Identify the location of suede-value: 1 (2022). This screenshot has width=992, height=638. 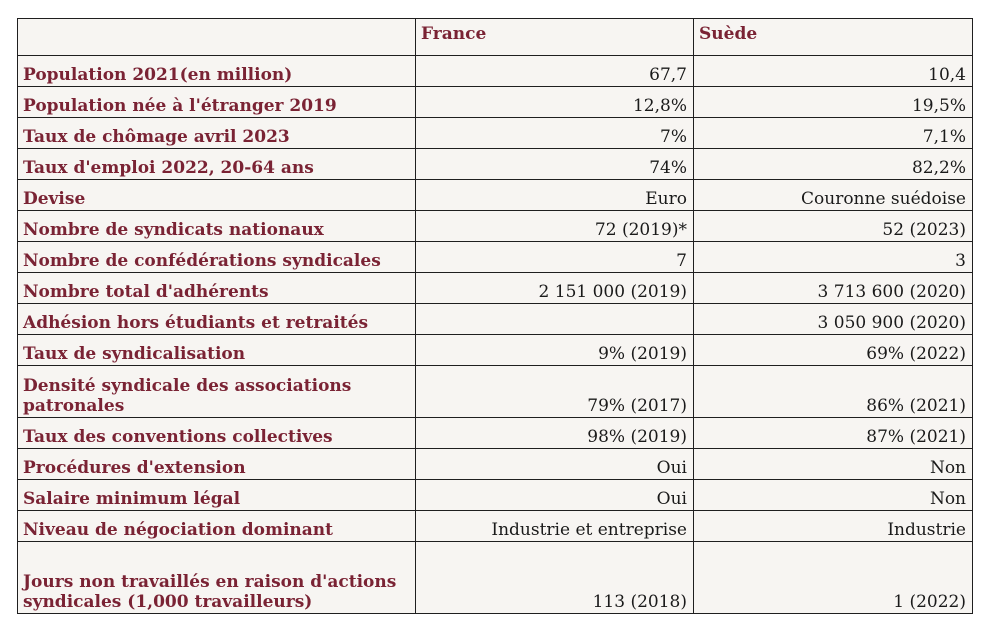
(833, 577).